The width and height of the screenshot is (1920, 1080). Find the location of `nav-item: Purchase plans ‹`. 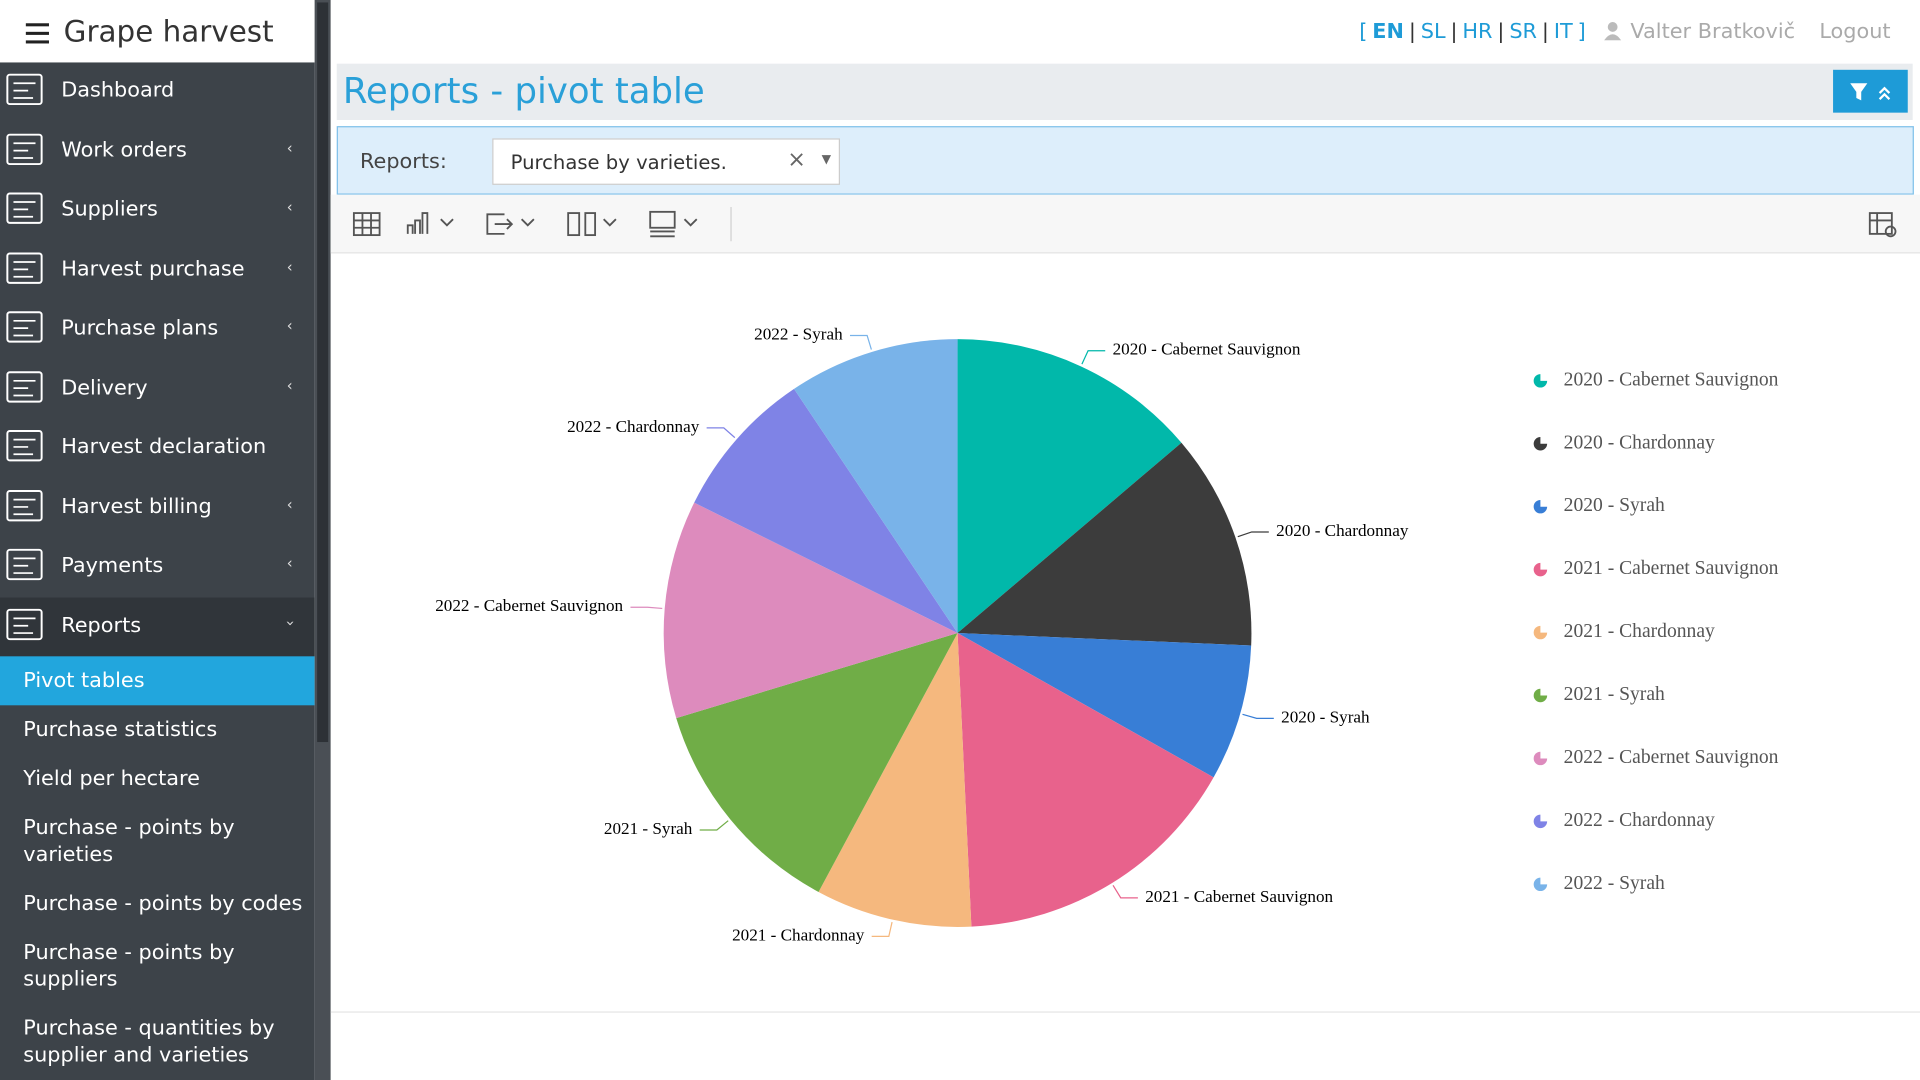

nav-item: Purchase plans ‹ is located at coordinates (157, 329).